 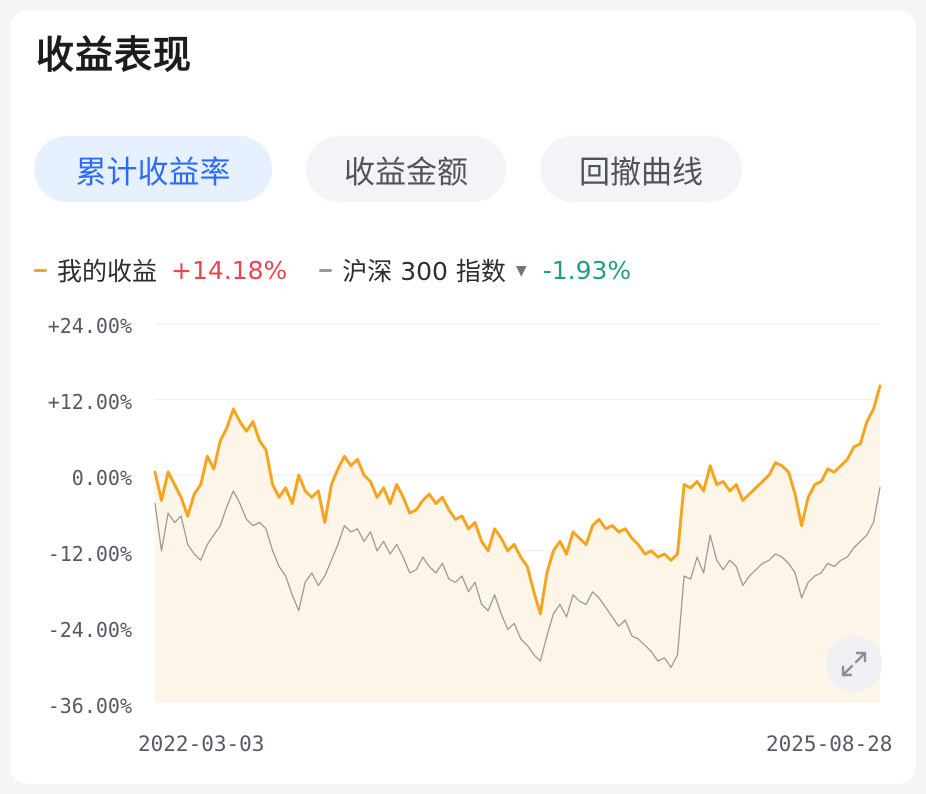 I want to click on expand-chart-button, so click(x=854, y=664).